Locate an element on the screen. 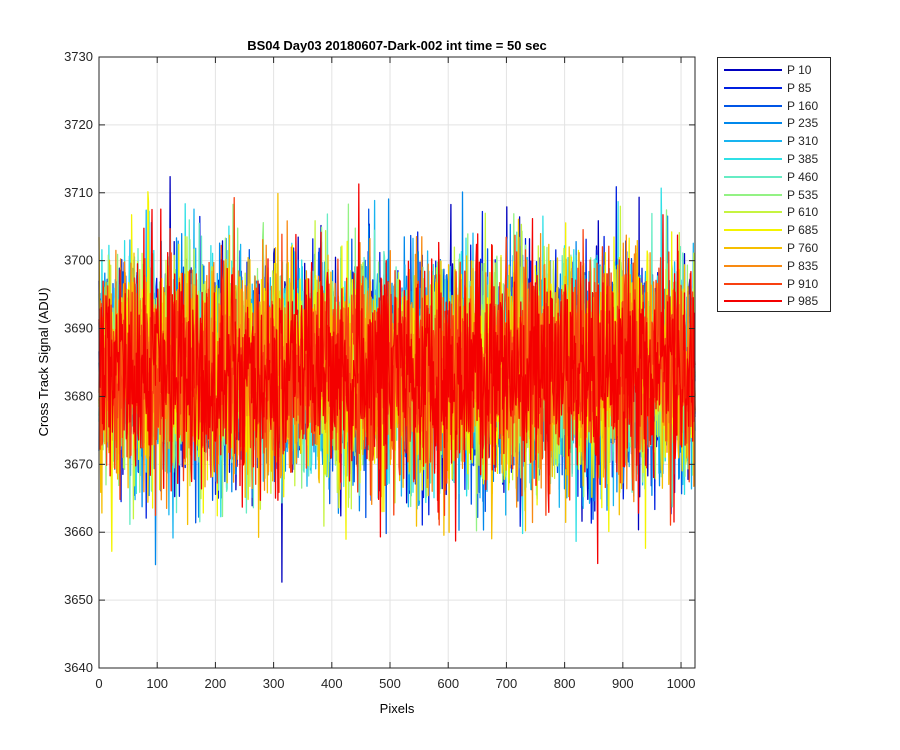  legend-label: P 535 is located at coordinates (803, 194).